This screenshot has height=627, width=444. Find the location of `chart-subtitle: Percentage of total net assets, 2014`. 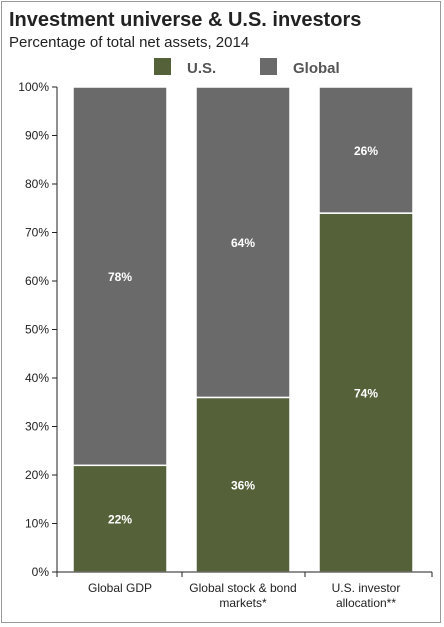

chart-subtitle: Percentage of total net assets, 2014 is located at coordinates (129, 42).